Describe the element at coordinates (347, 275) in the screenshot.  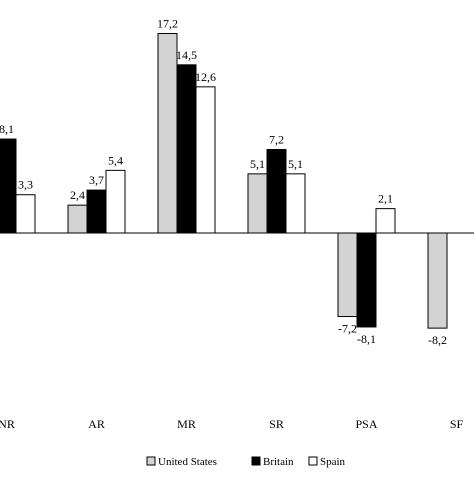
I see `bar-psa-united-states` at that location.